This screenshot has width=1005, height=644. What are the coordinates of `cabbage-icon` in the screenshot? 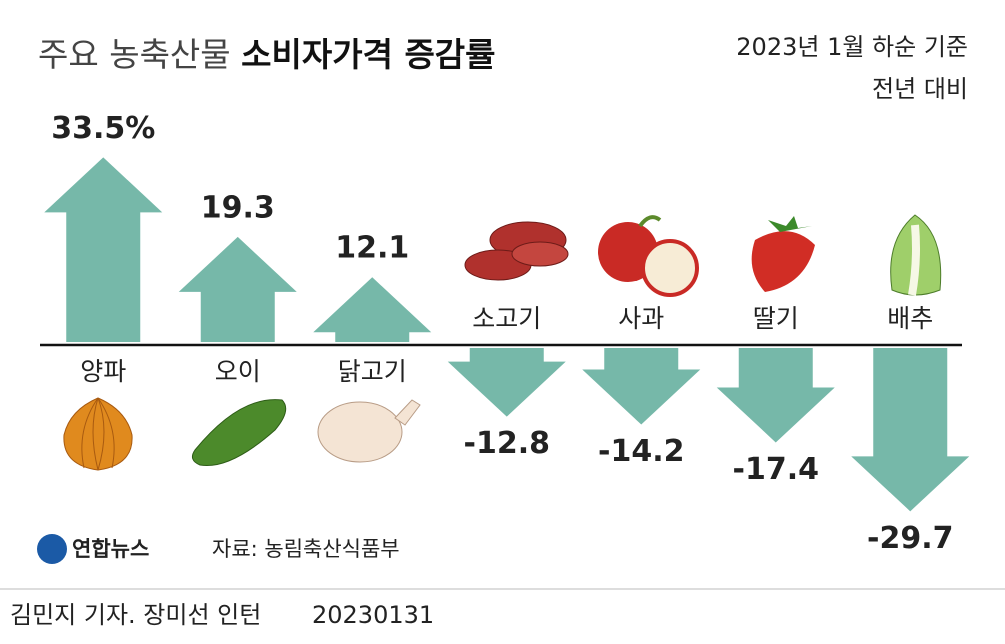 It's located at (916, 255).